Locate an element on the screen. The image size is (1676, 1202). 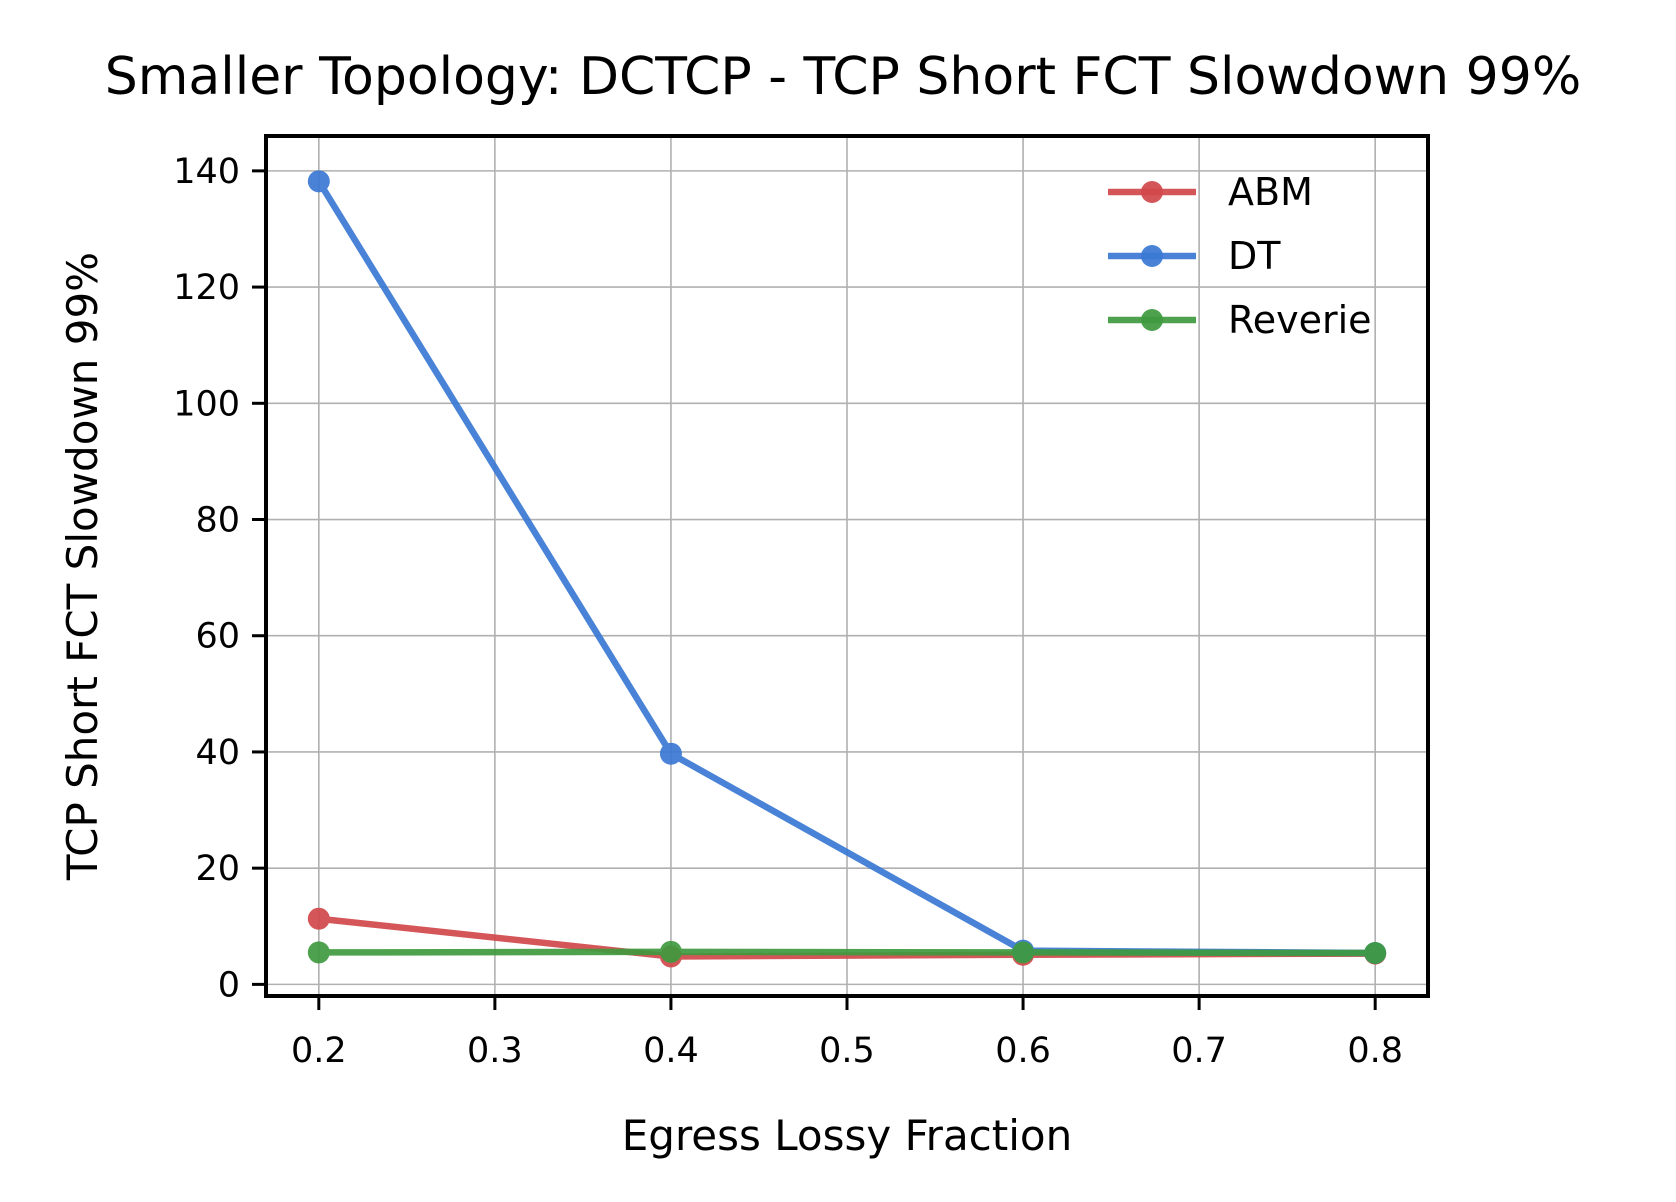
x-tick-label: 0.3 is located at coordinates (495, 1051).